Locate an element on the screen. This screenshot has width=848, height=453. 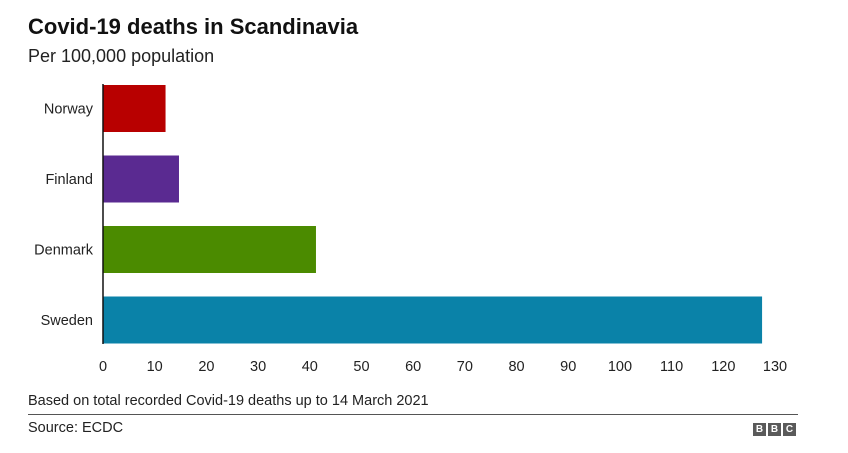
category-label-finland: Finland is located at coordinates (69, 180).